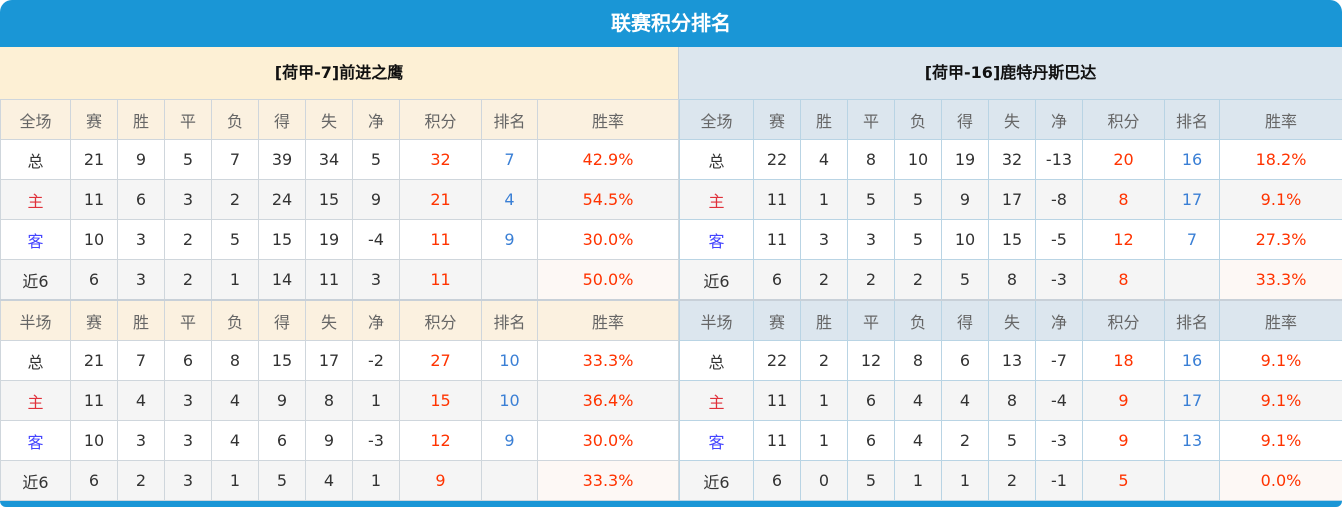 The image size is (1342, 507). What do you see at coordinates (339, 480) in the screenshot?
I see `table-row: 近6 6 2 3 1 5 4 1 9 33.3%` at bounding box center [339, 480].